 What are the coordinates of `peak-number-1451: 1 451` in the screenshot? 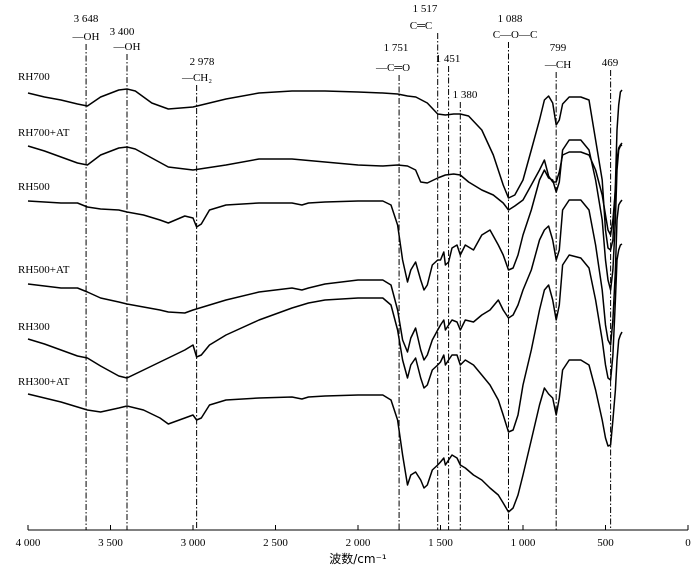 It's located at (448, 59).